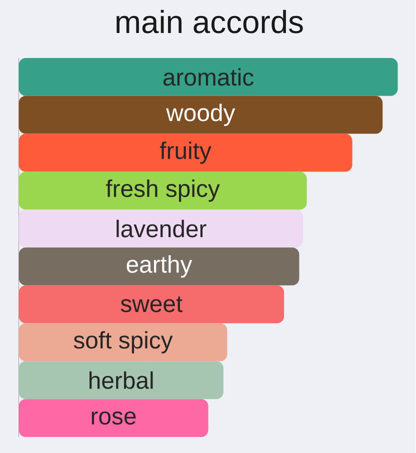 The width and height of the screenshot is (416, 453). I want to click on y-tick-label: lavender, so click(161, 229).